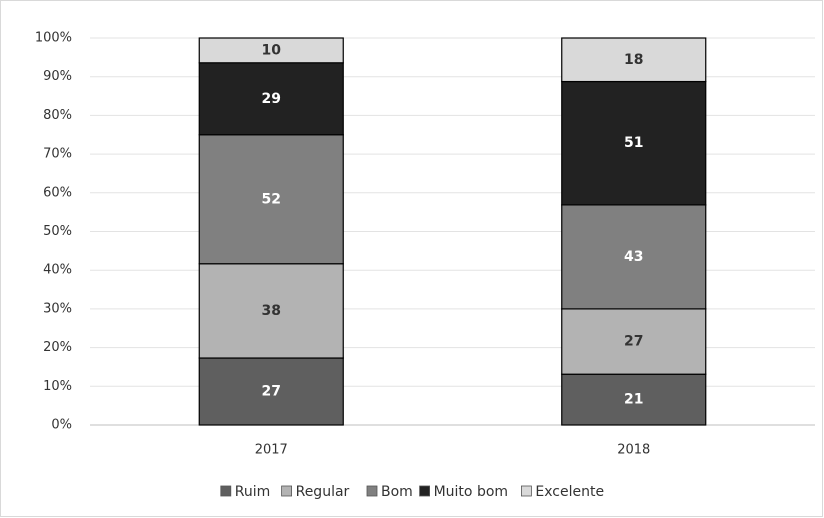  I want to click on legend-label: Ruim, so click(252, 492).